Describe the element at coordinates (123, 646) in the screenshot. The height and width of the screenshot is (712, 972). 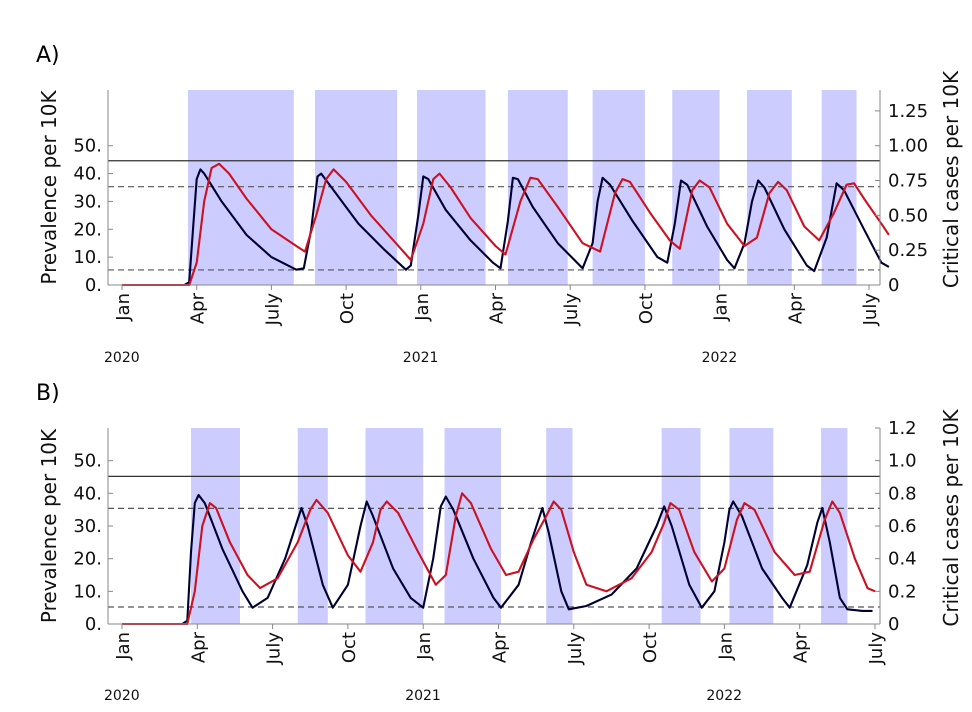
I see `panel-b-xtick-label-0: Jan` at that location.